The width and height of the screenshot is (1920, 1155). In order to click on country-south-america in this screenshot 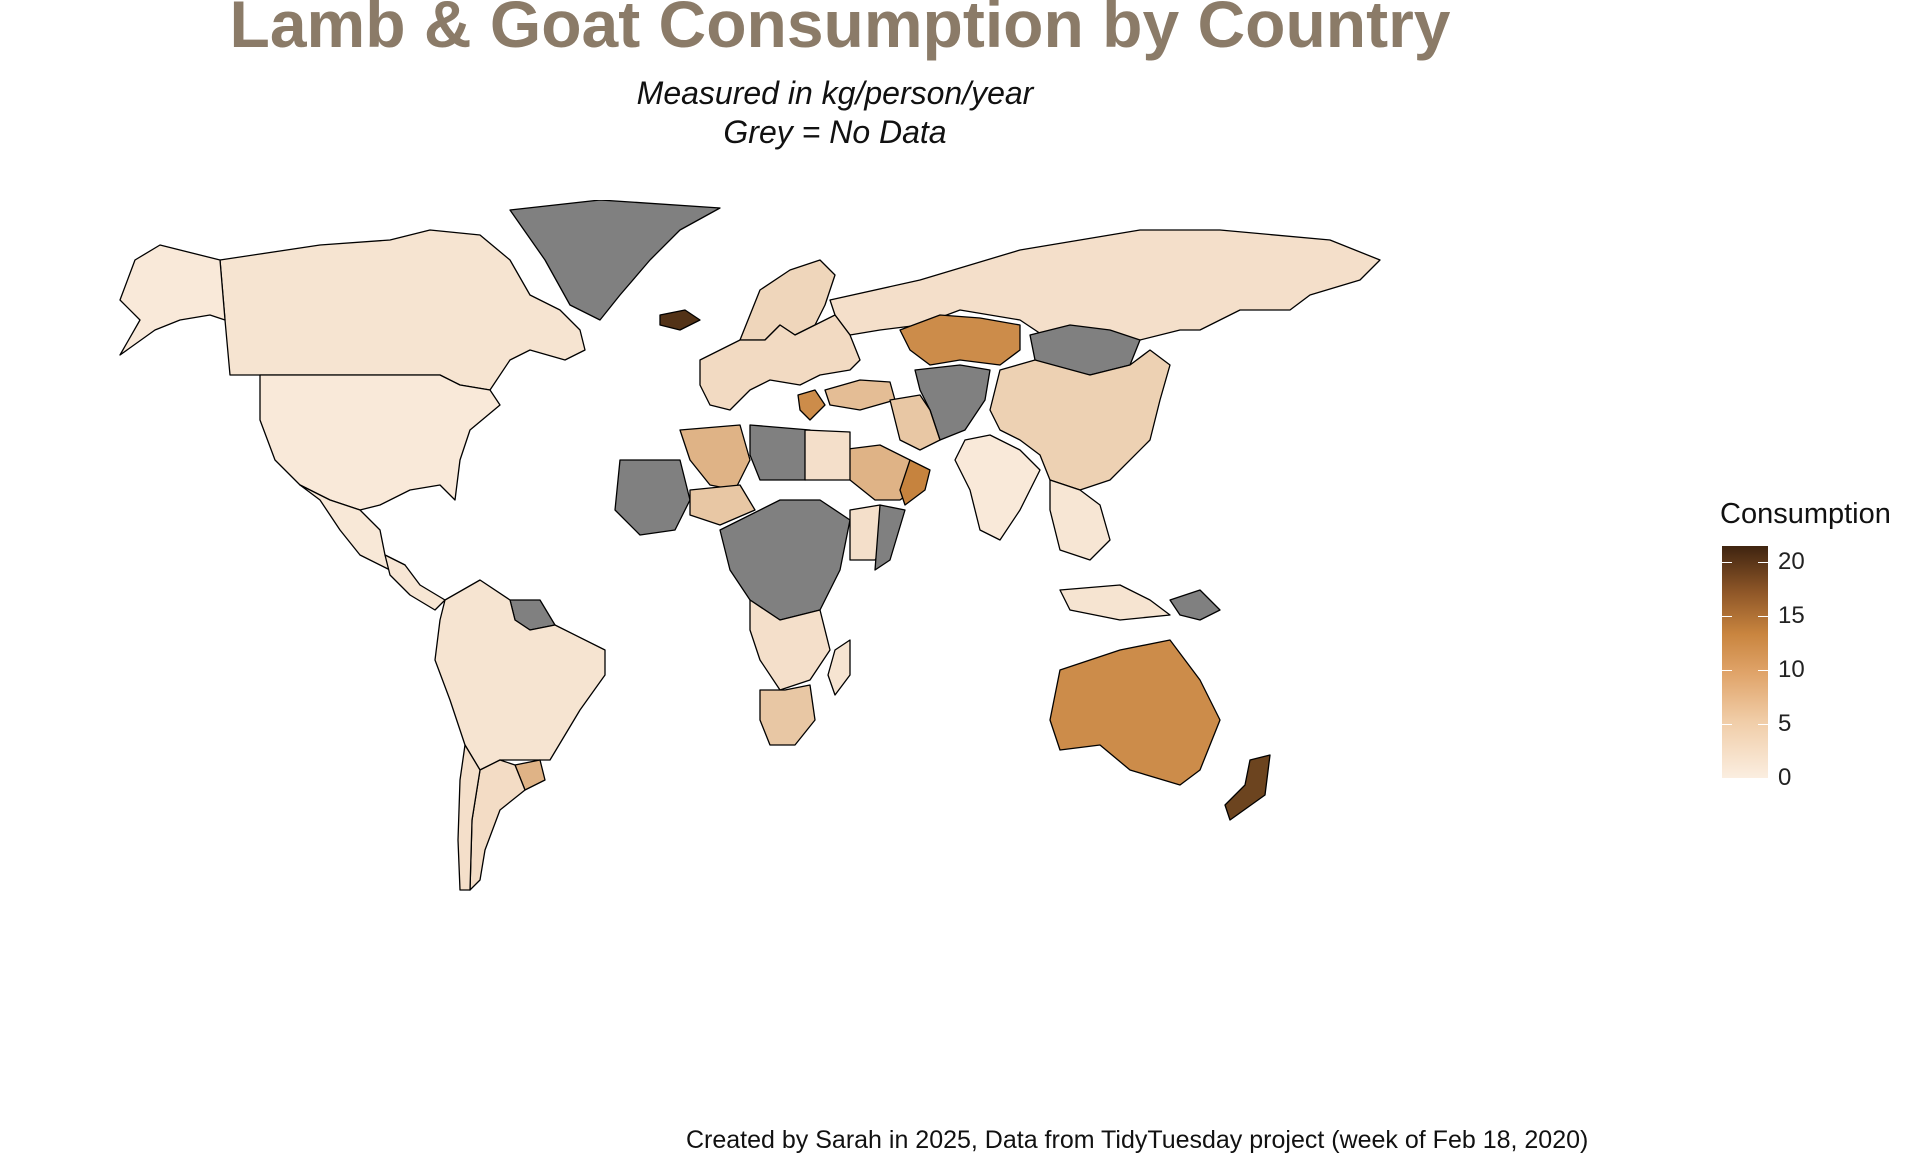, I will do `click(520, 675)`.